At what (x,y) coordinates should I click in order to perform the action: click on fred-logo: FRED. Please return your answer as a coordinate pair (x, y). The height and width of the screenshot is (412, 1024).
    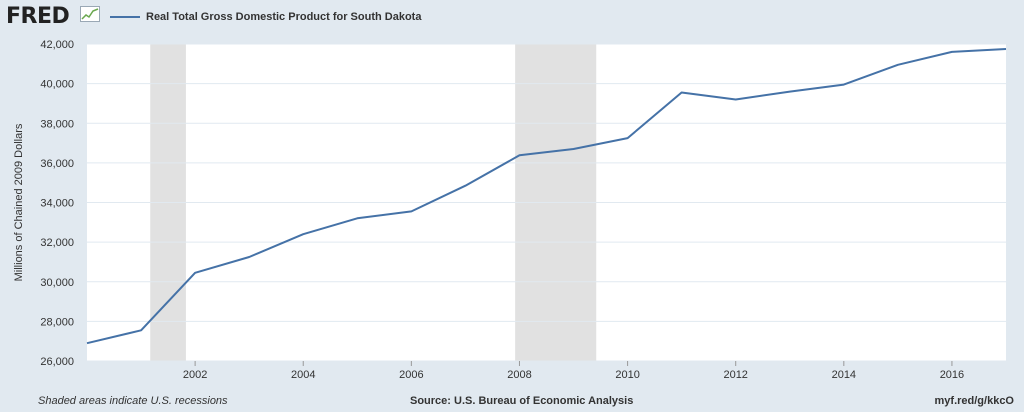
    Looking at the image, I should click on (38, 16).